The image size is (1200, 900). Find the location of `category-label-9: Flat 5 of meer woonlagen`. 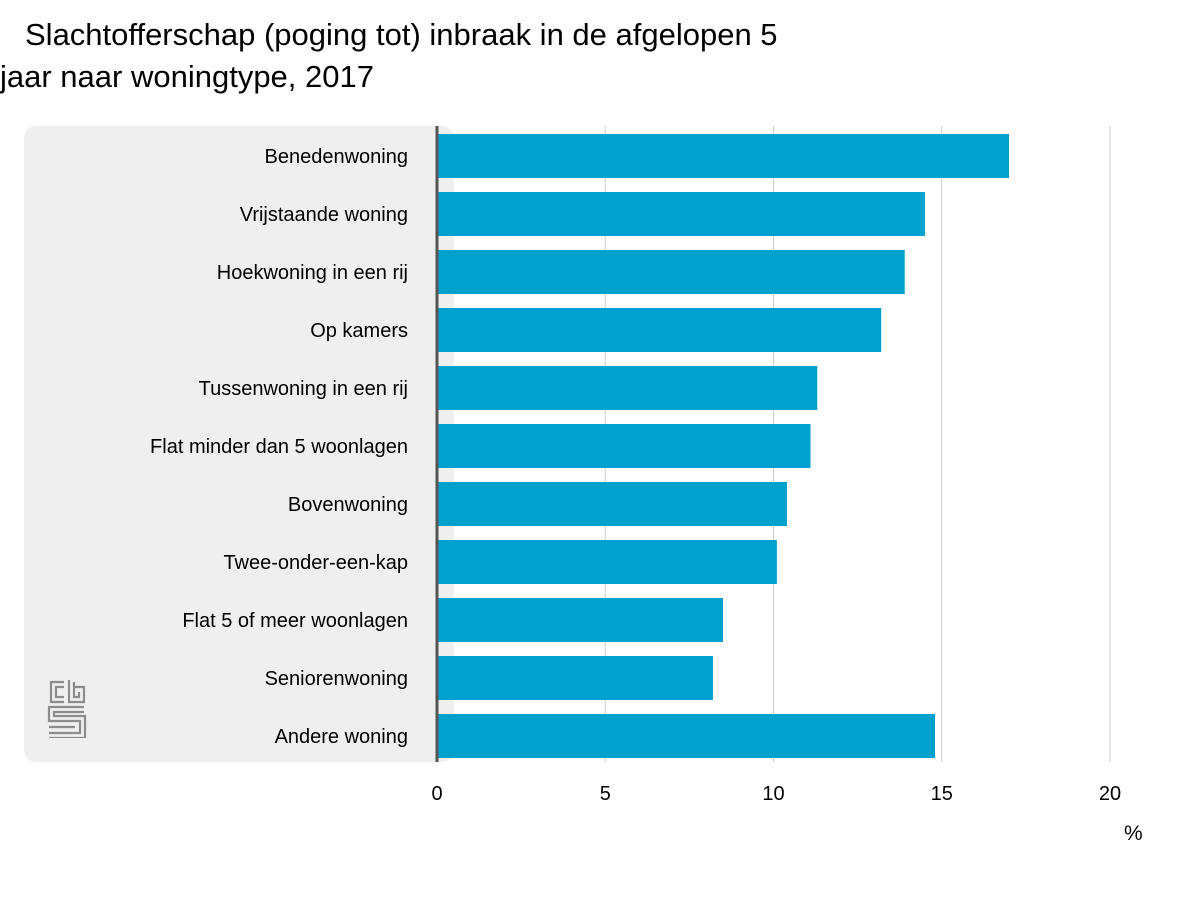

category-label-9: Flat 5 of meer woonlagen is located at coordinates (295, 621).